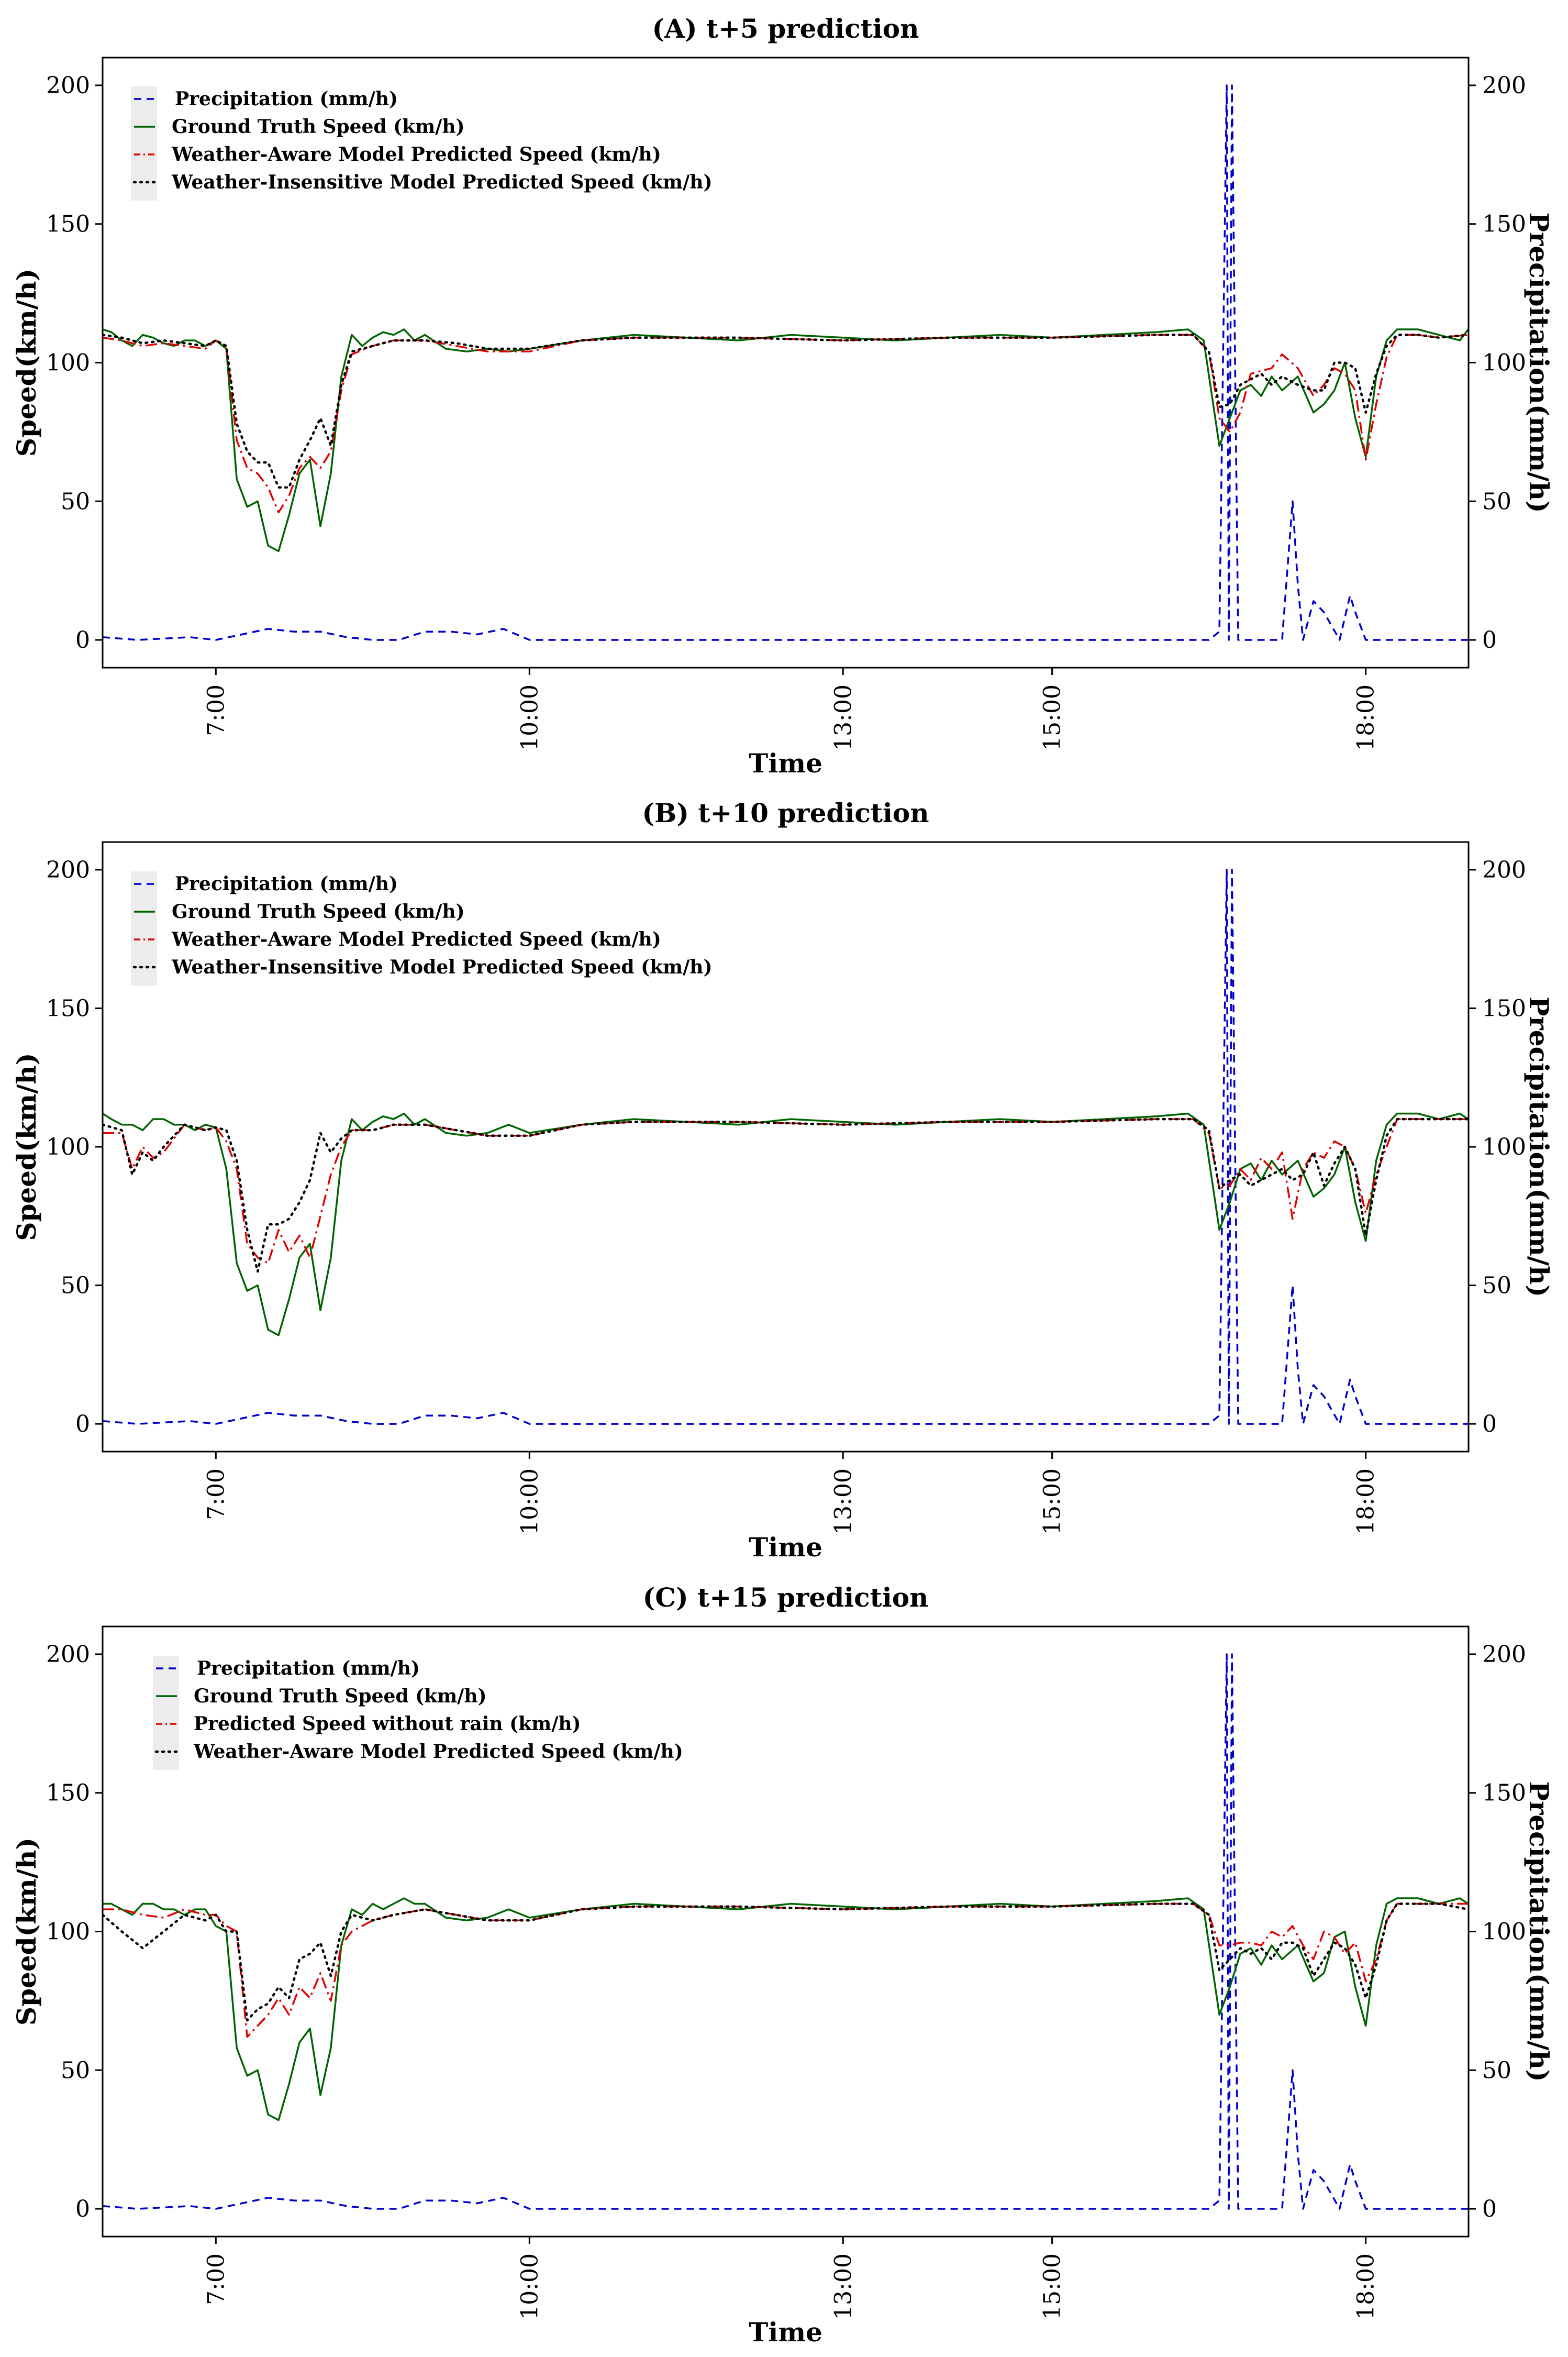 The height and width of the screenshot is (2357, 1568). I want to click on legend-entry-label: Predicted Speed without rain (km/h), so click(387, 1724).